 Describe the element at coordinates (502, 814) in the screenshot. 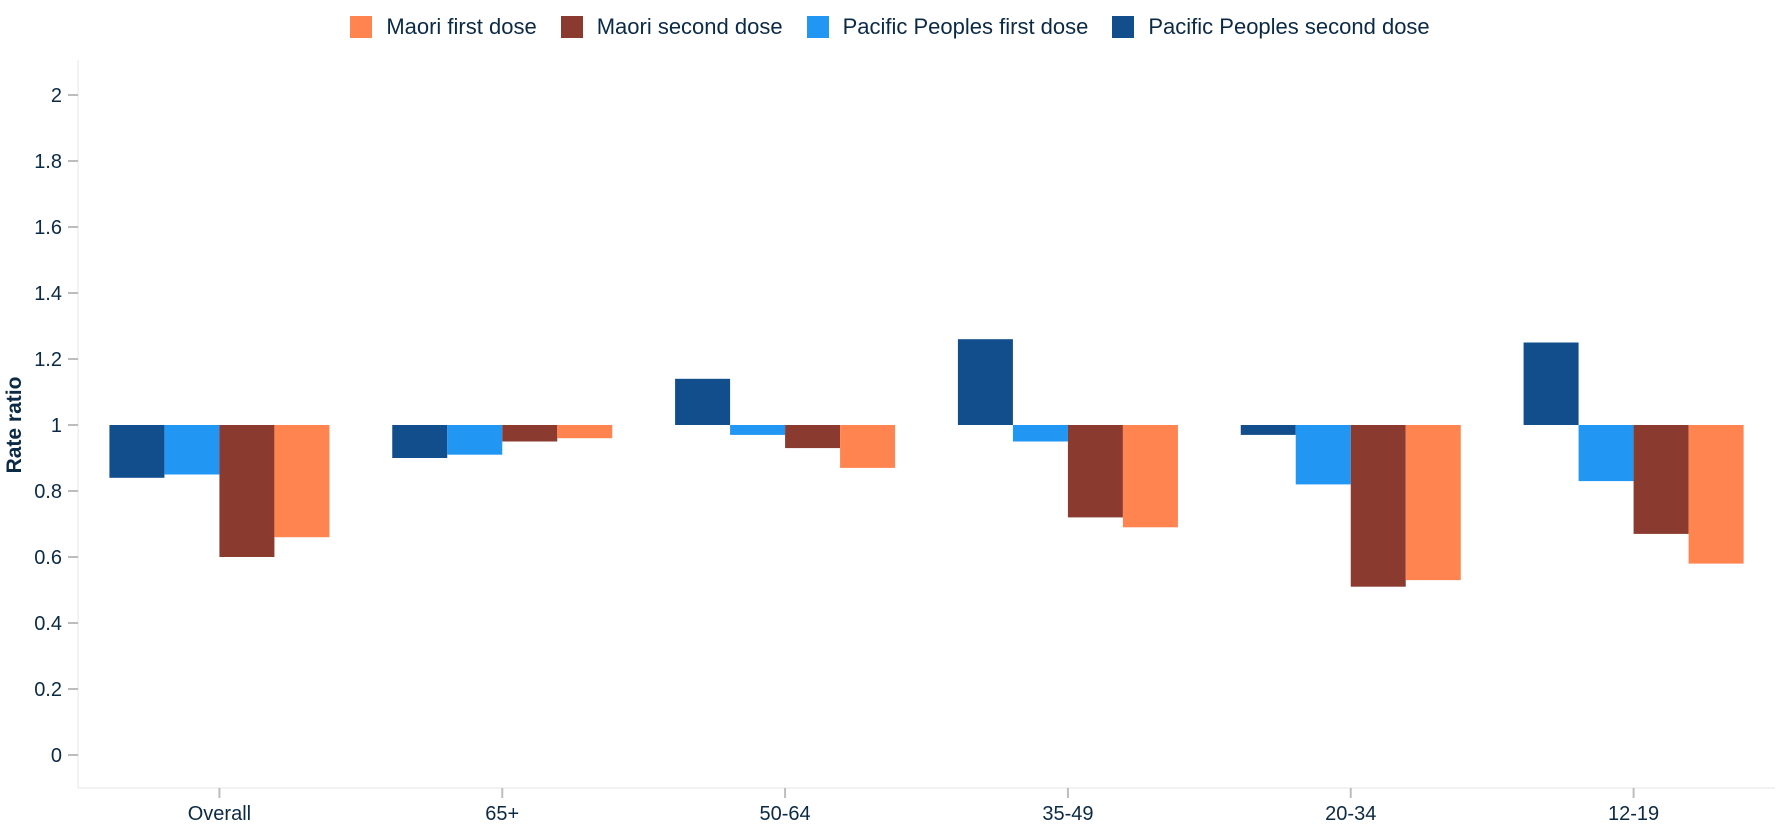

I see `x-tick-label: 65+` at that location.